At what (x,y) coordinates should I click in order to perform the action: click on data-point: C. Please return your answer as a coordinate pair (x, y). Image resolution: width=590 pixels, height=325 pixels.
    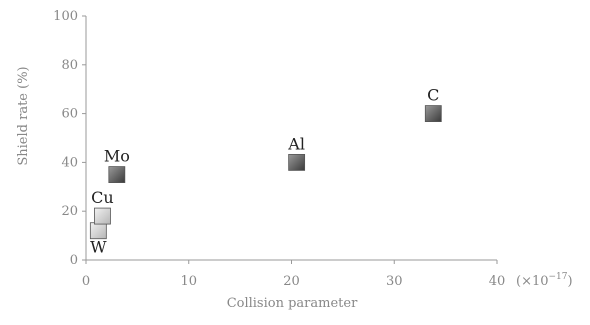
    Looking at the image, I should click on (433, 104).